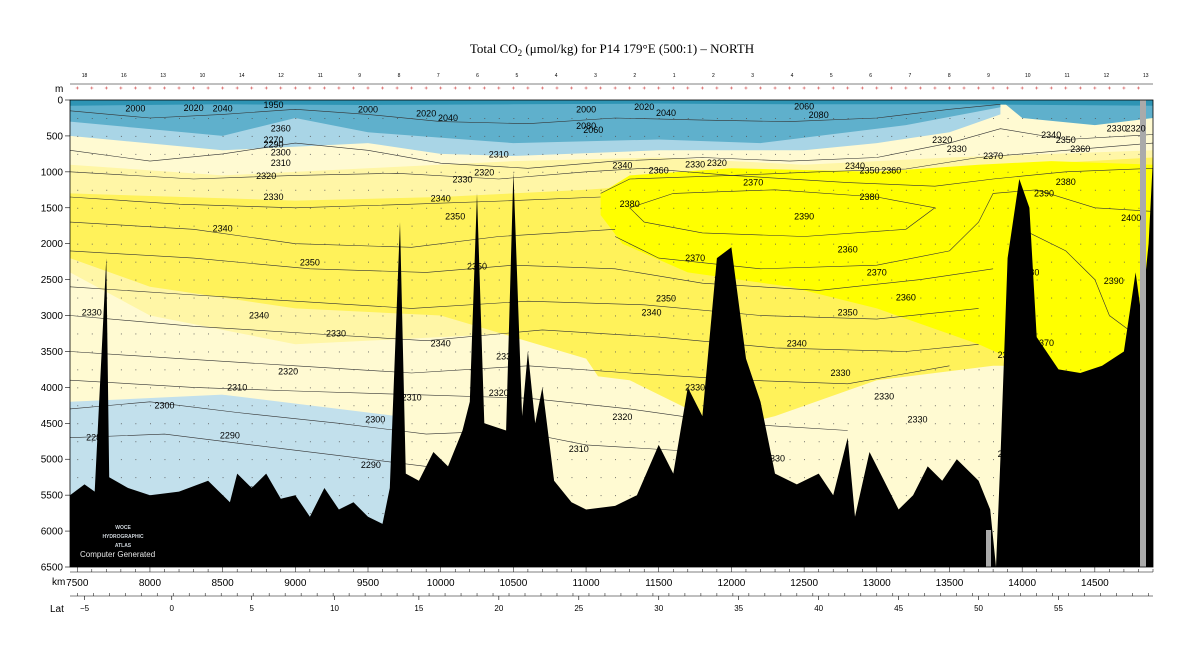  What do you see at coordinates (1058, 608) in the screenshot?
I see `lat-tick-label: 55` at bounding box center [1058, 608].